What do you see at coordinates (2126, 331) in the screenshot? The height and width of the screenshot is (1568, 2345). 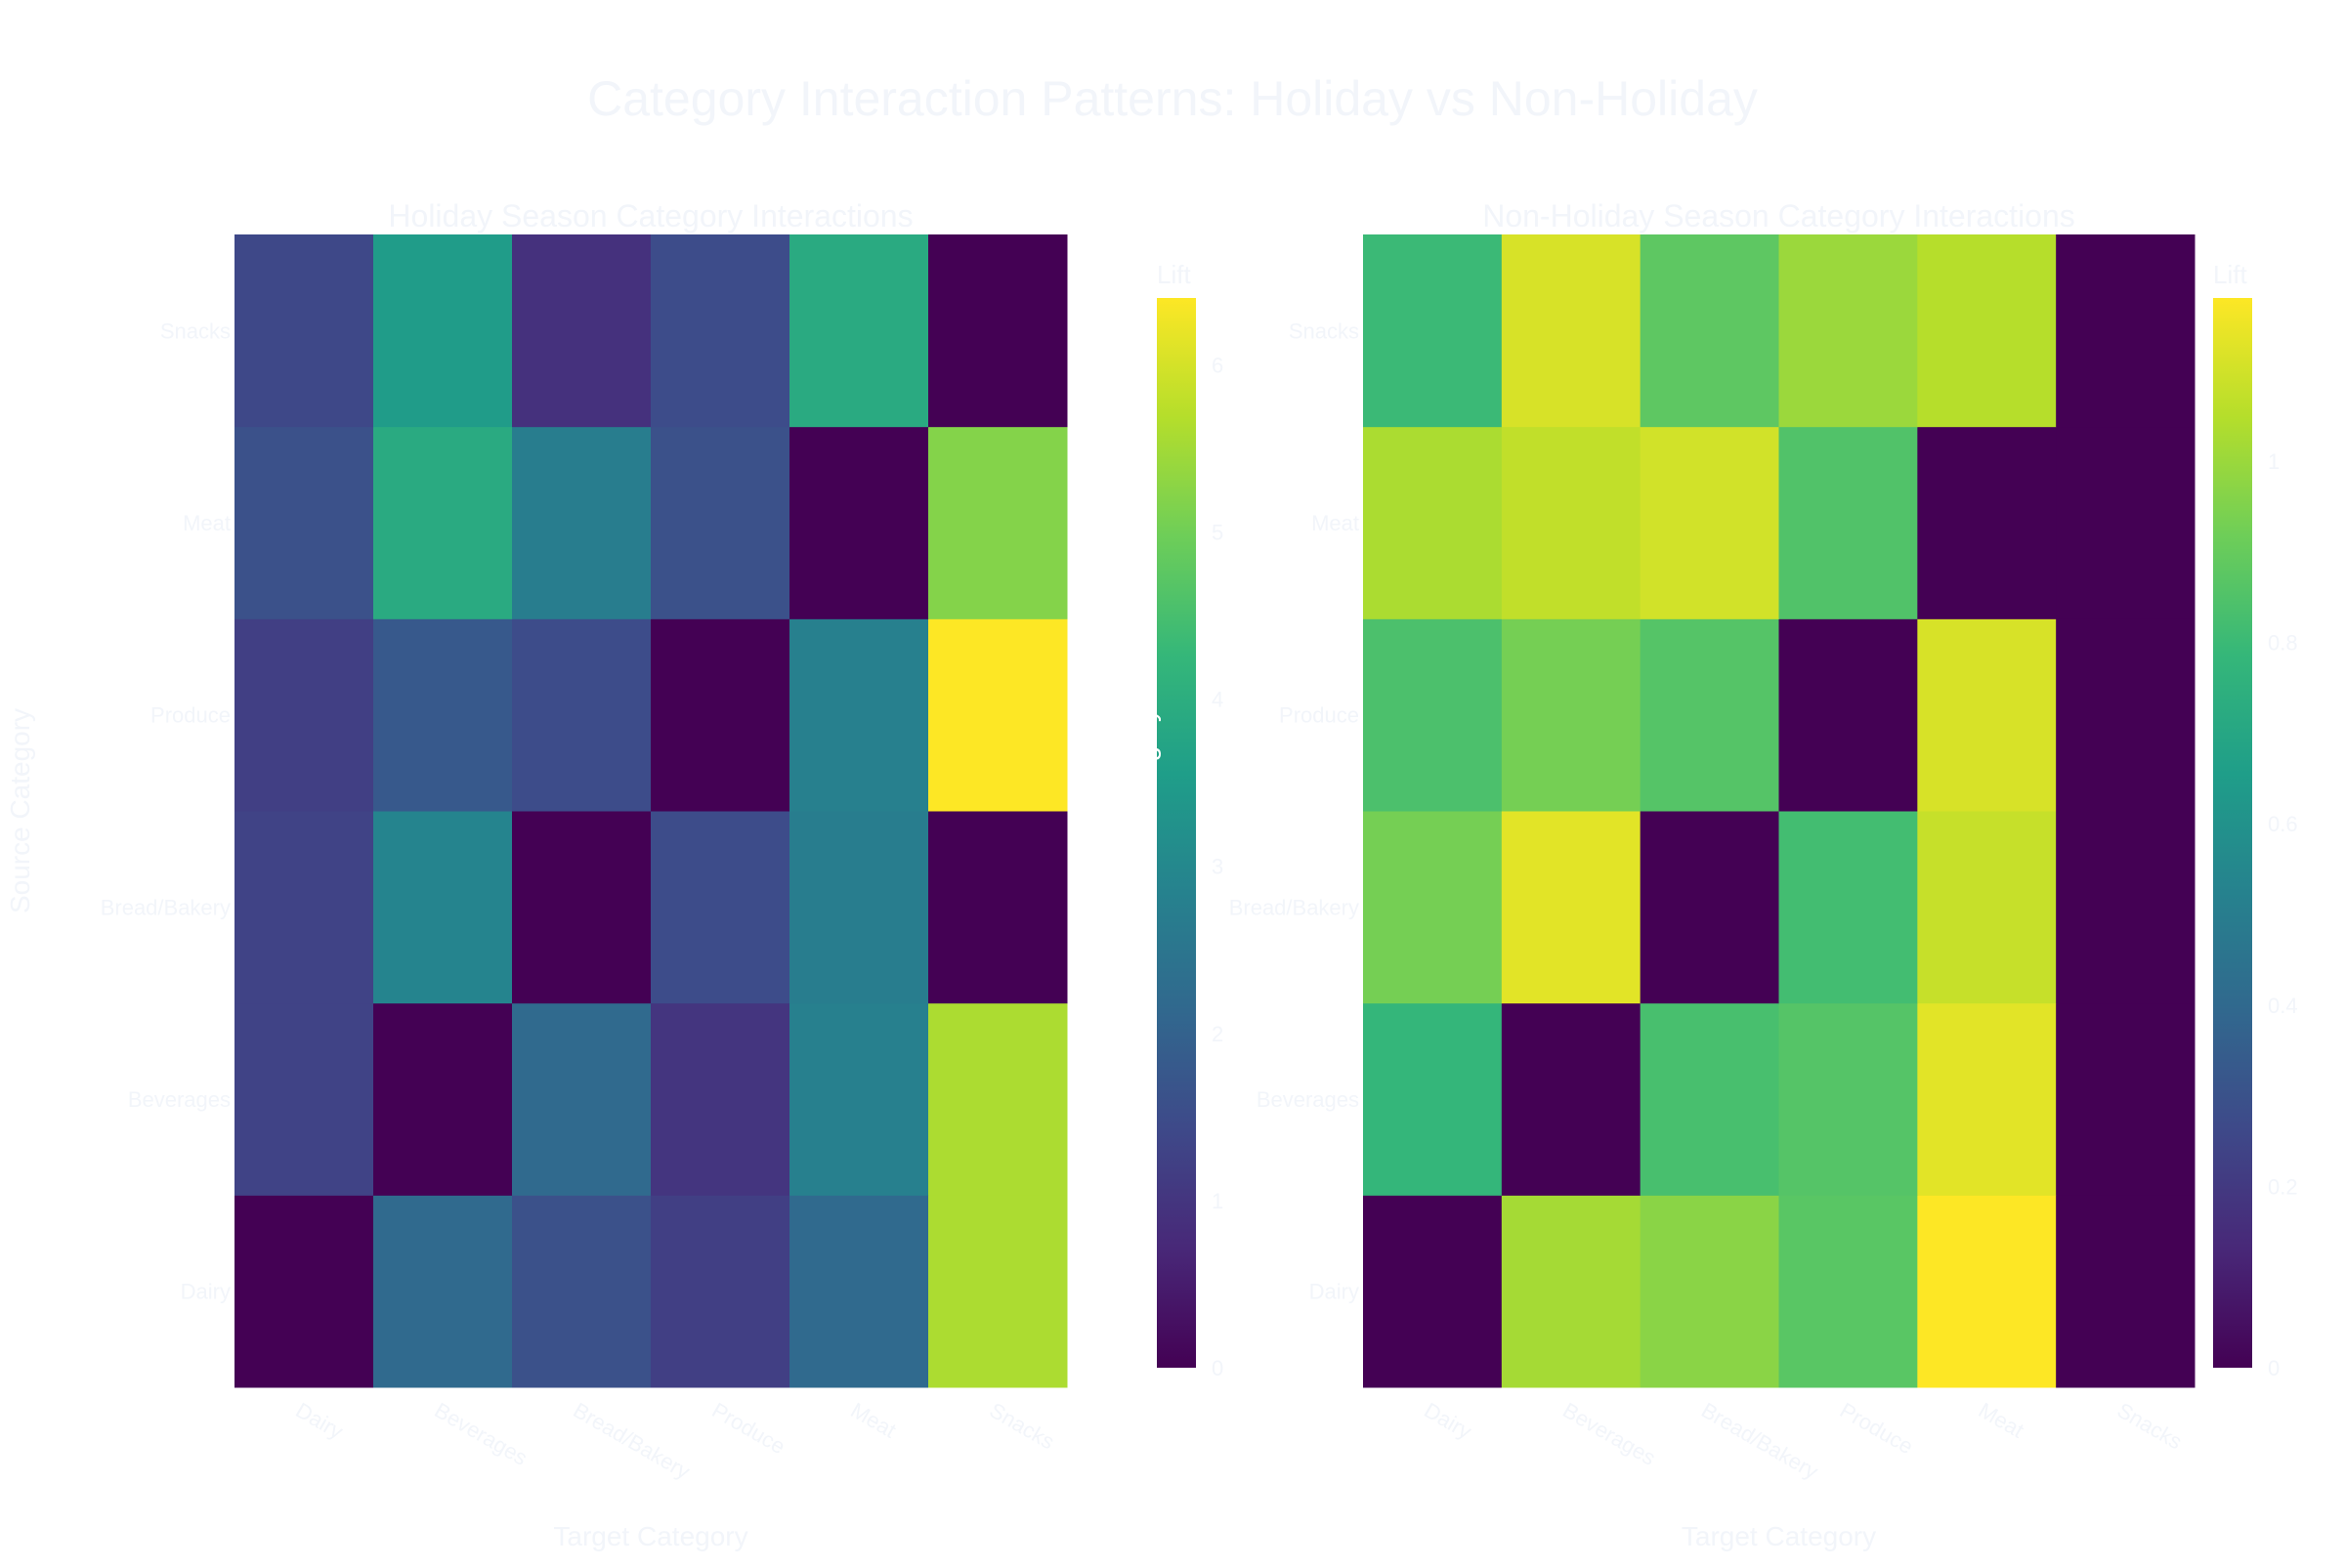 I see `non-holiday-cell-snacks-snacks` at bounding box center [2126, 331].